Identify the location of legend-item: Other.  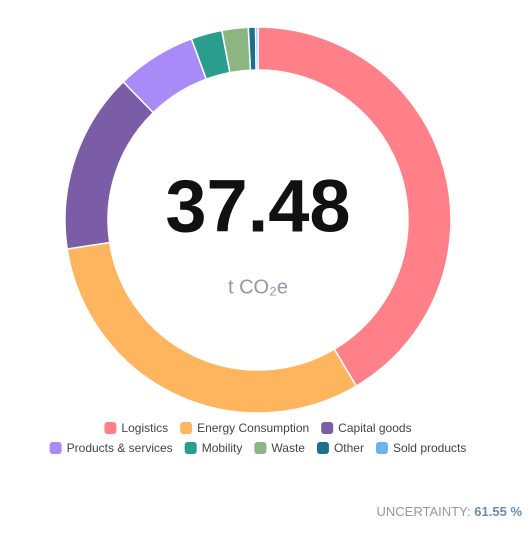
(340, 448).